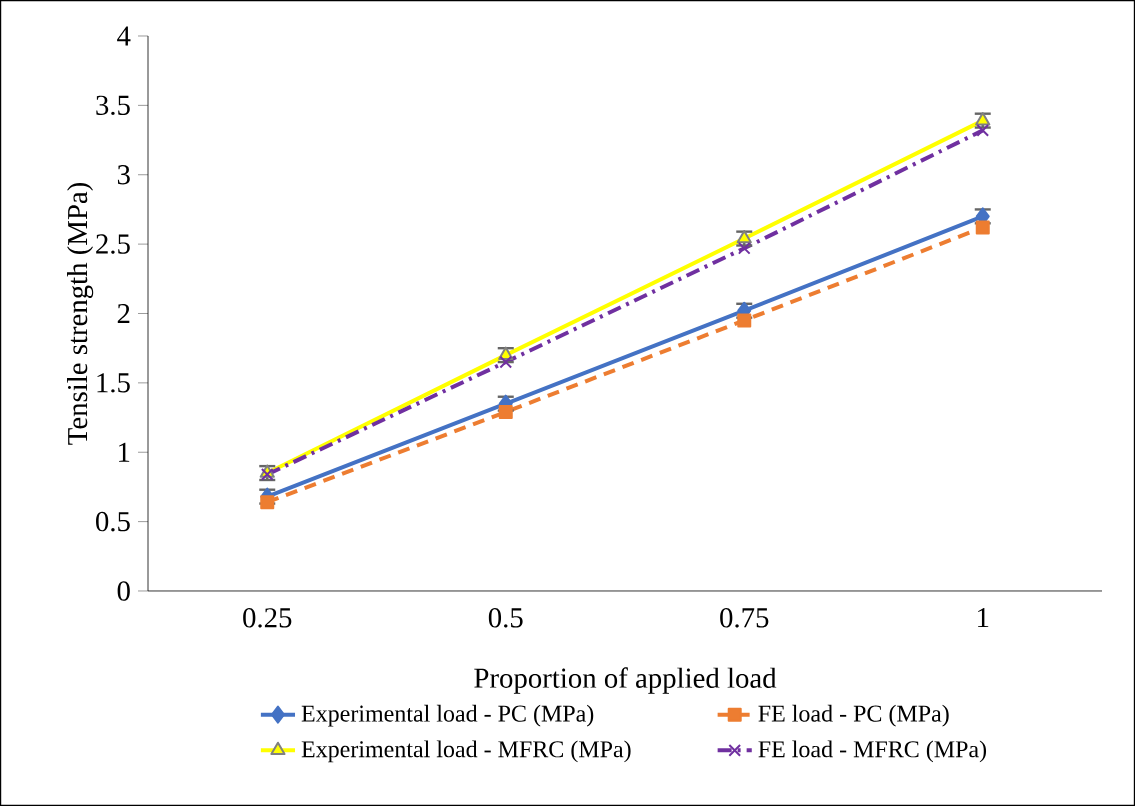 The image size is (1135, 806). I want to click on legend-label: Experimental load - PC (MPa), so click(447, 715).